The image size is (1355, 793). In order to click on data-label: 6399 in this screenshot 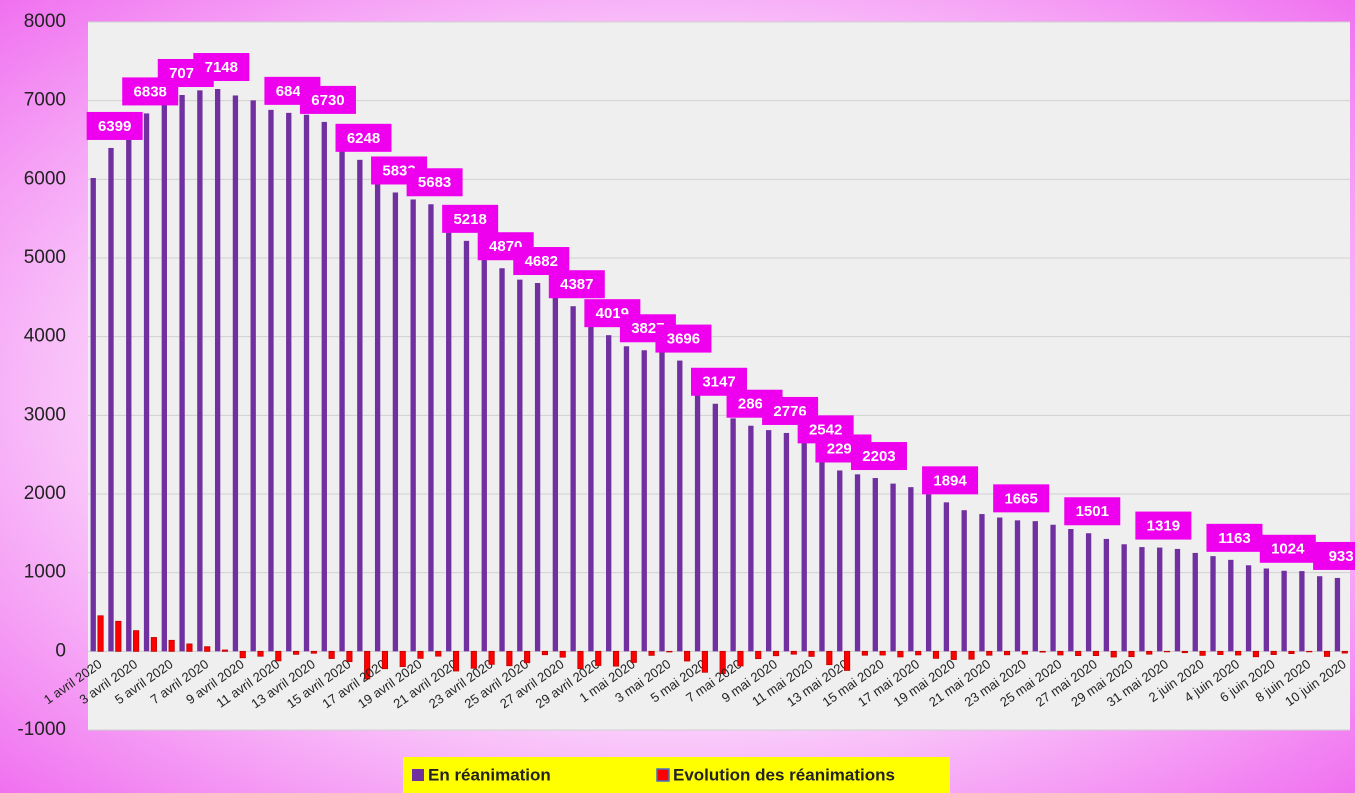, I will do `click(114, 126)`.